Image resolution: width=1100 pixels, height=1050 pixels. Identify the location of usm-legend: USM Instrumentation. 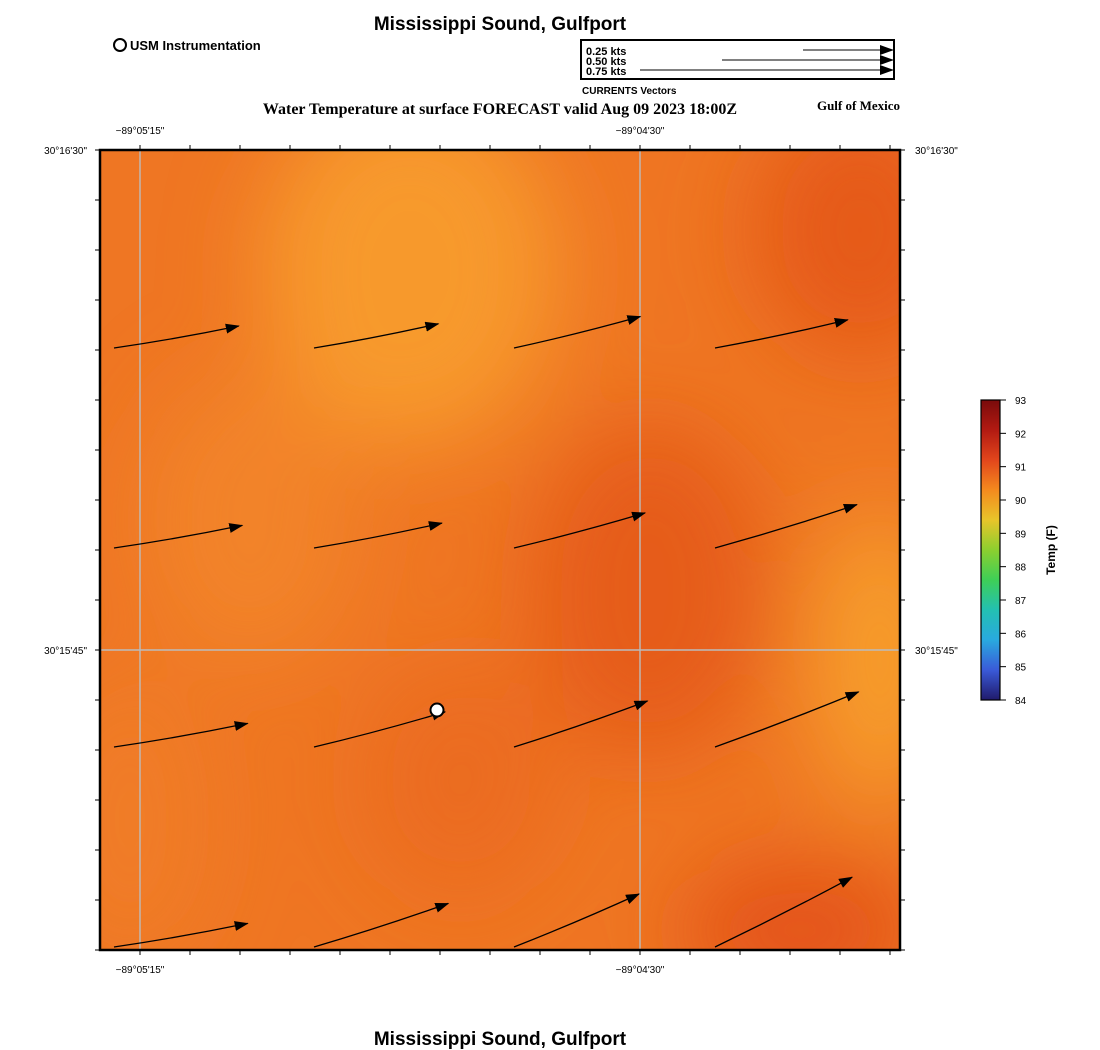
(187, 45).